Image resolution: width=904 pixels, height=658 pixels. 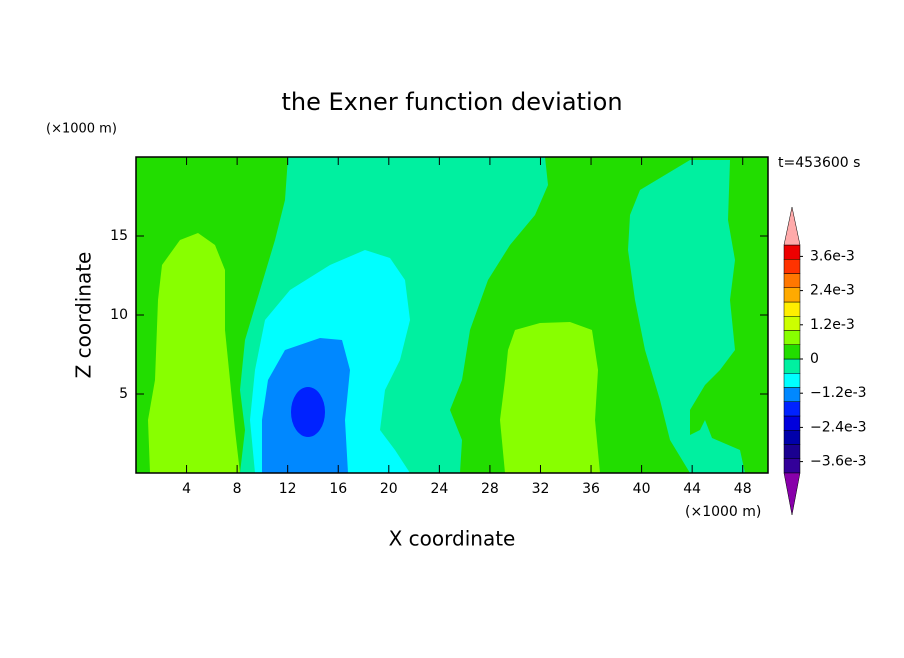 What do you see at coordinates (186, 489) in the screenshot?
I see `x-tick-label: 4` at bounding box center [186, 489].